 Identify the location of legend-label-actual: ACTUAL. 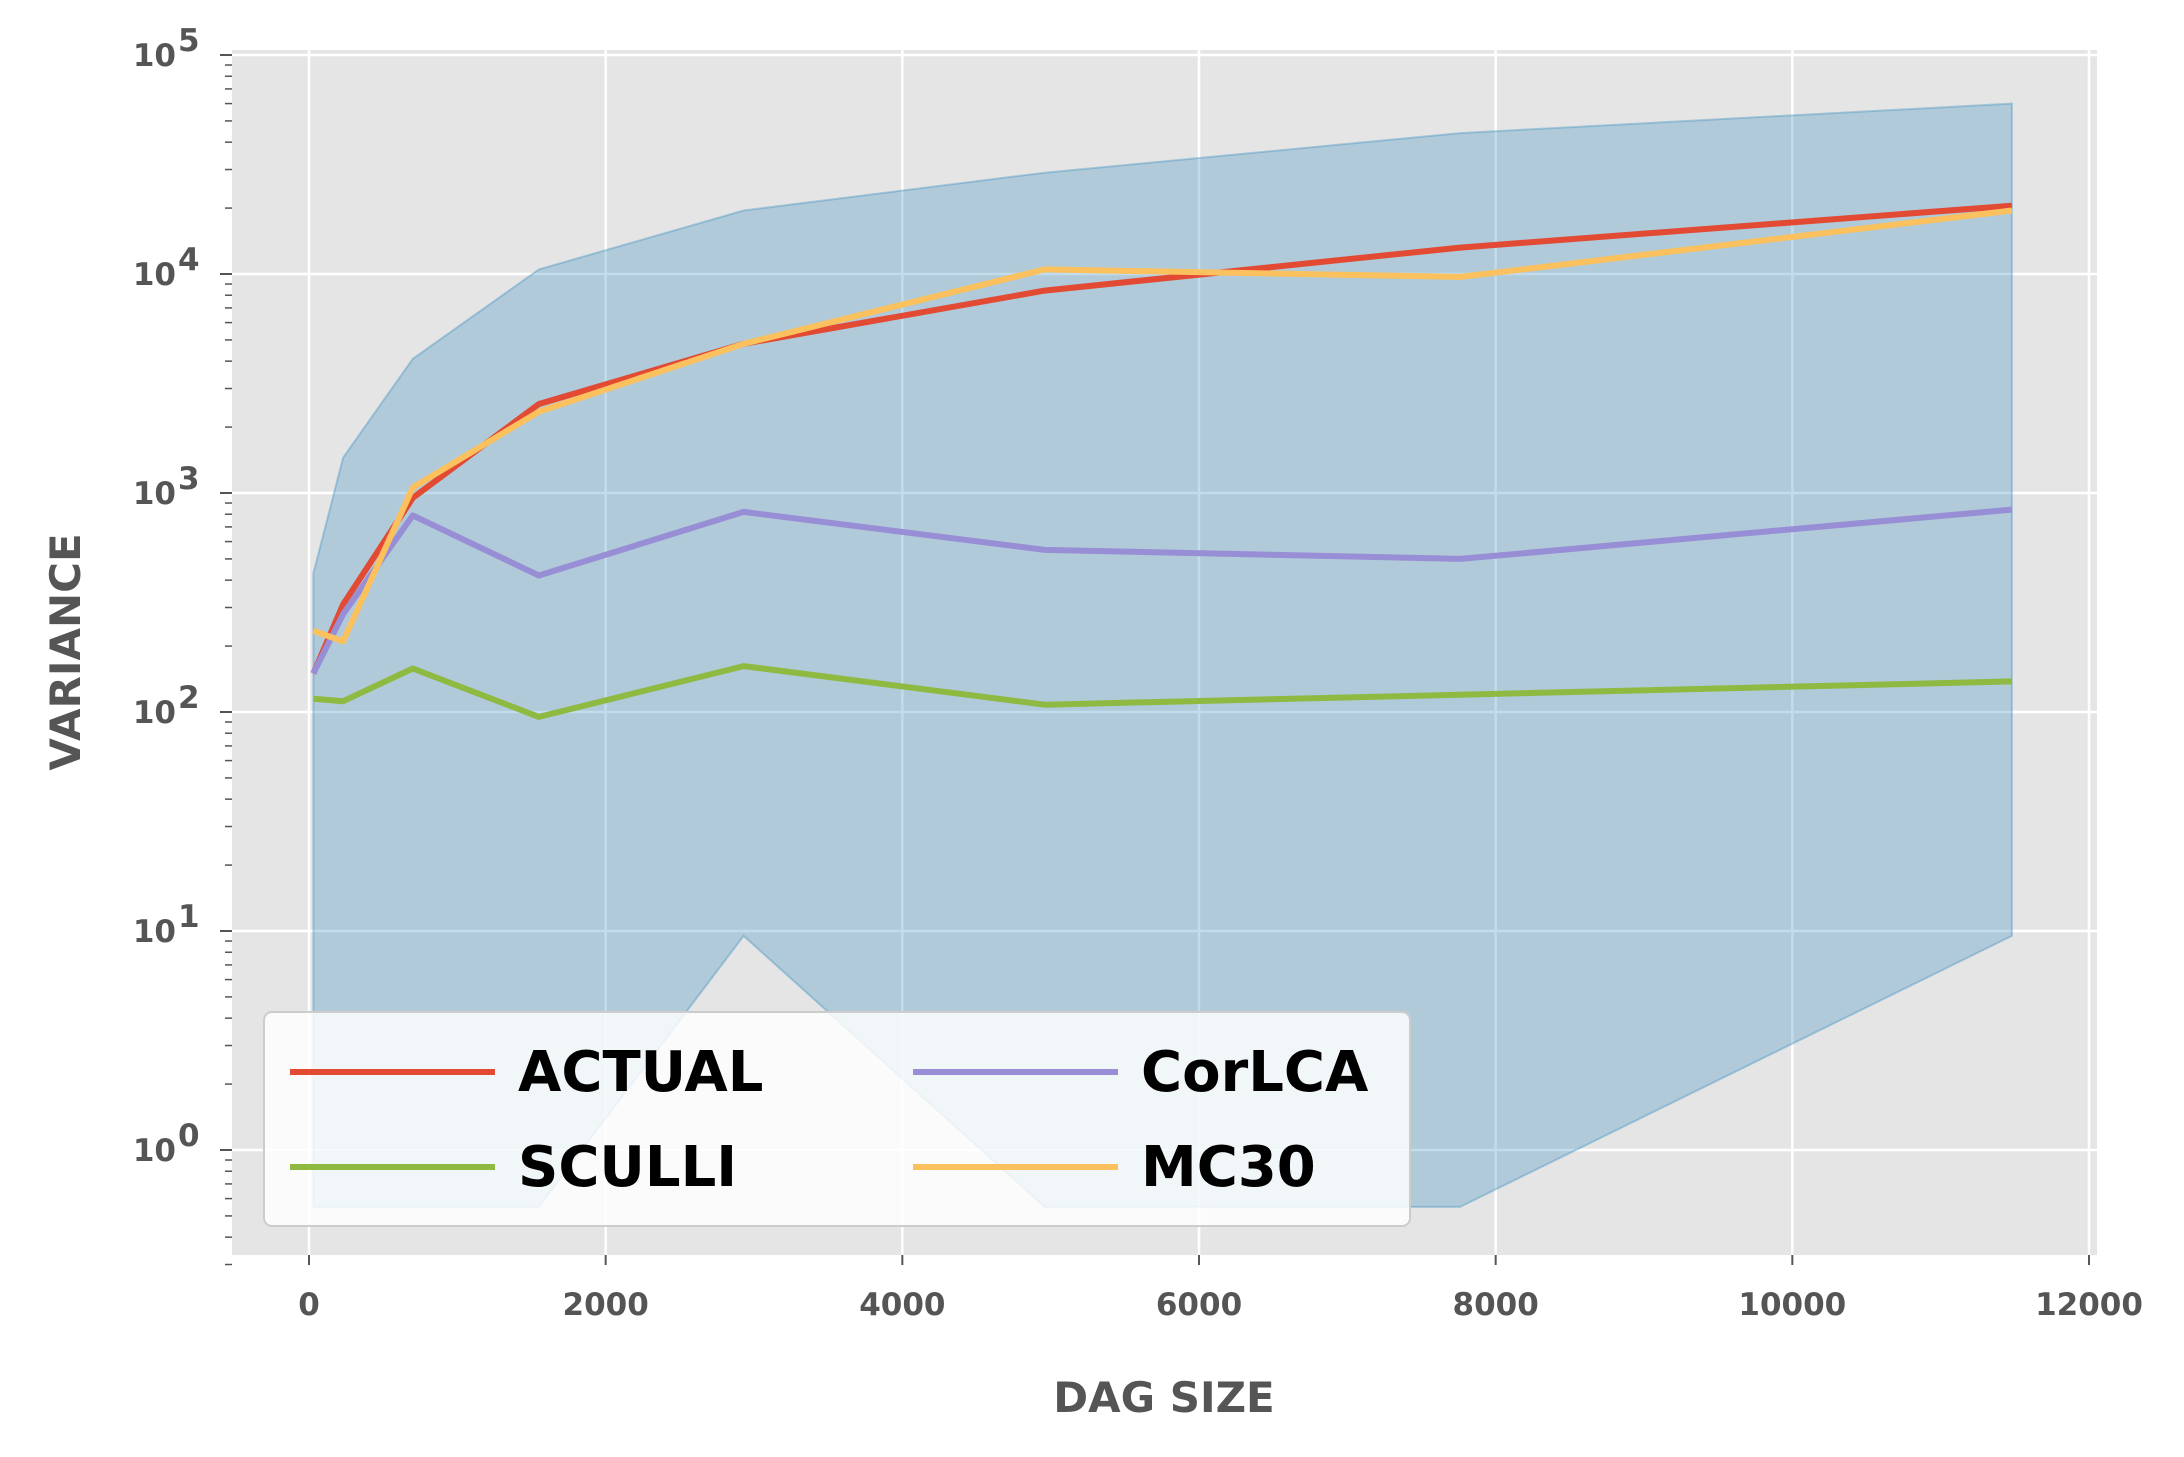
(640, 1072).